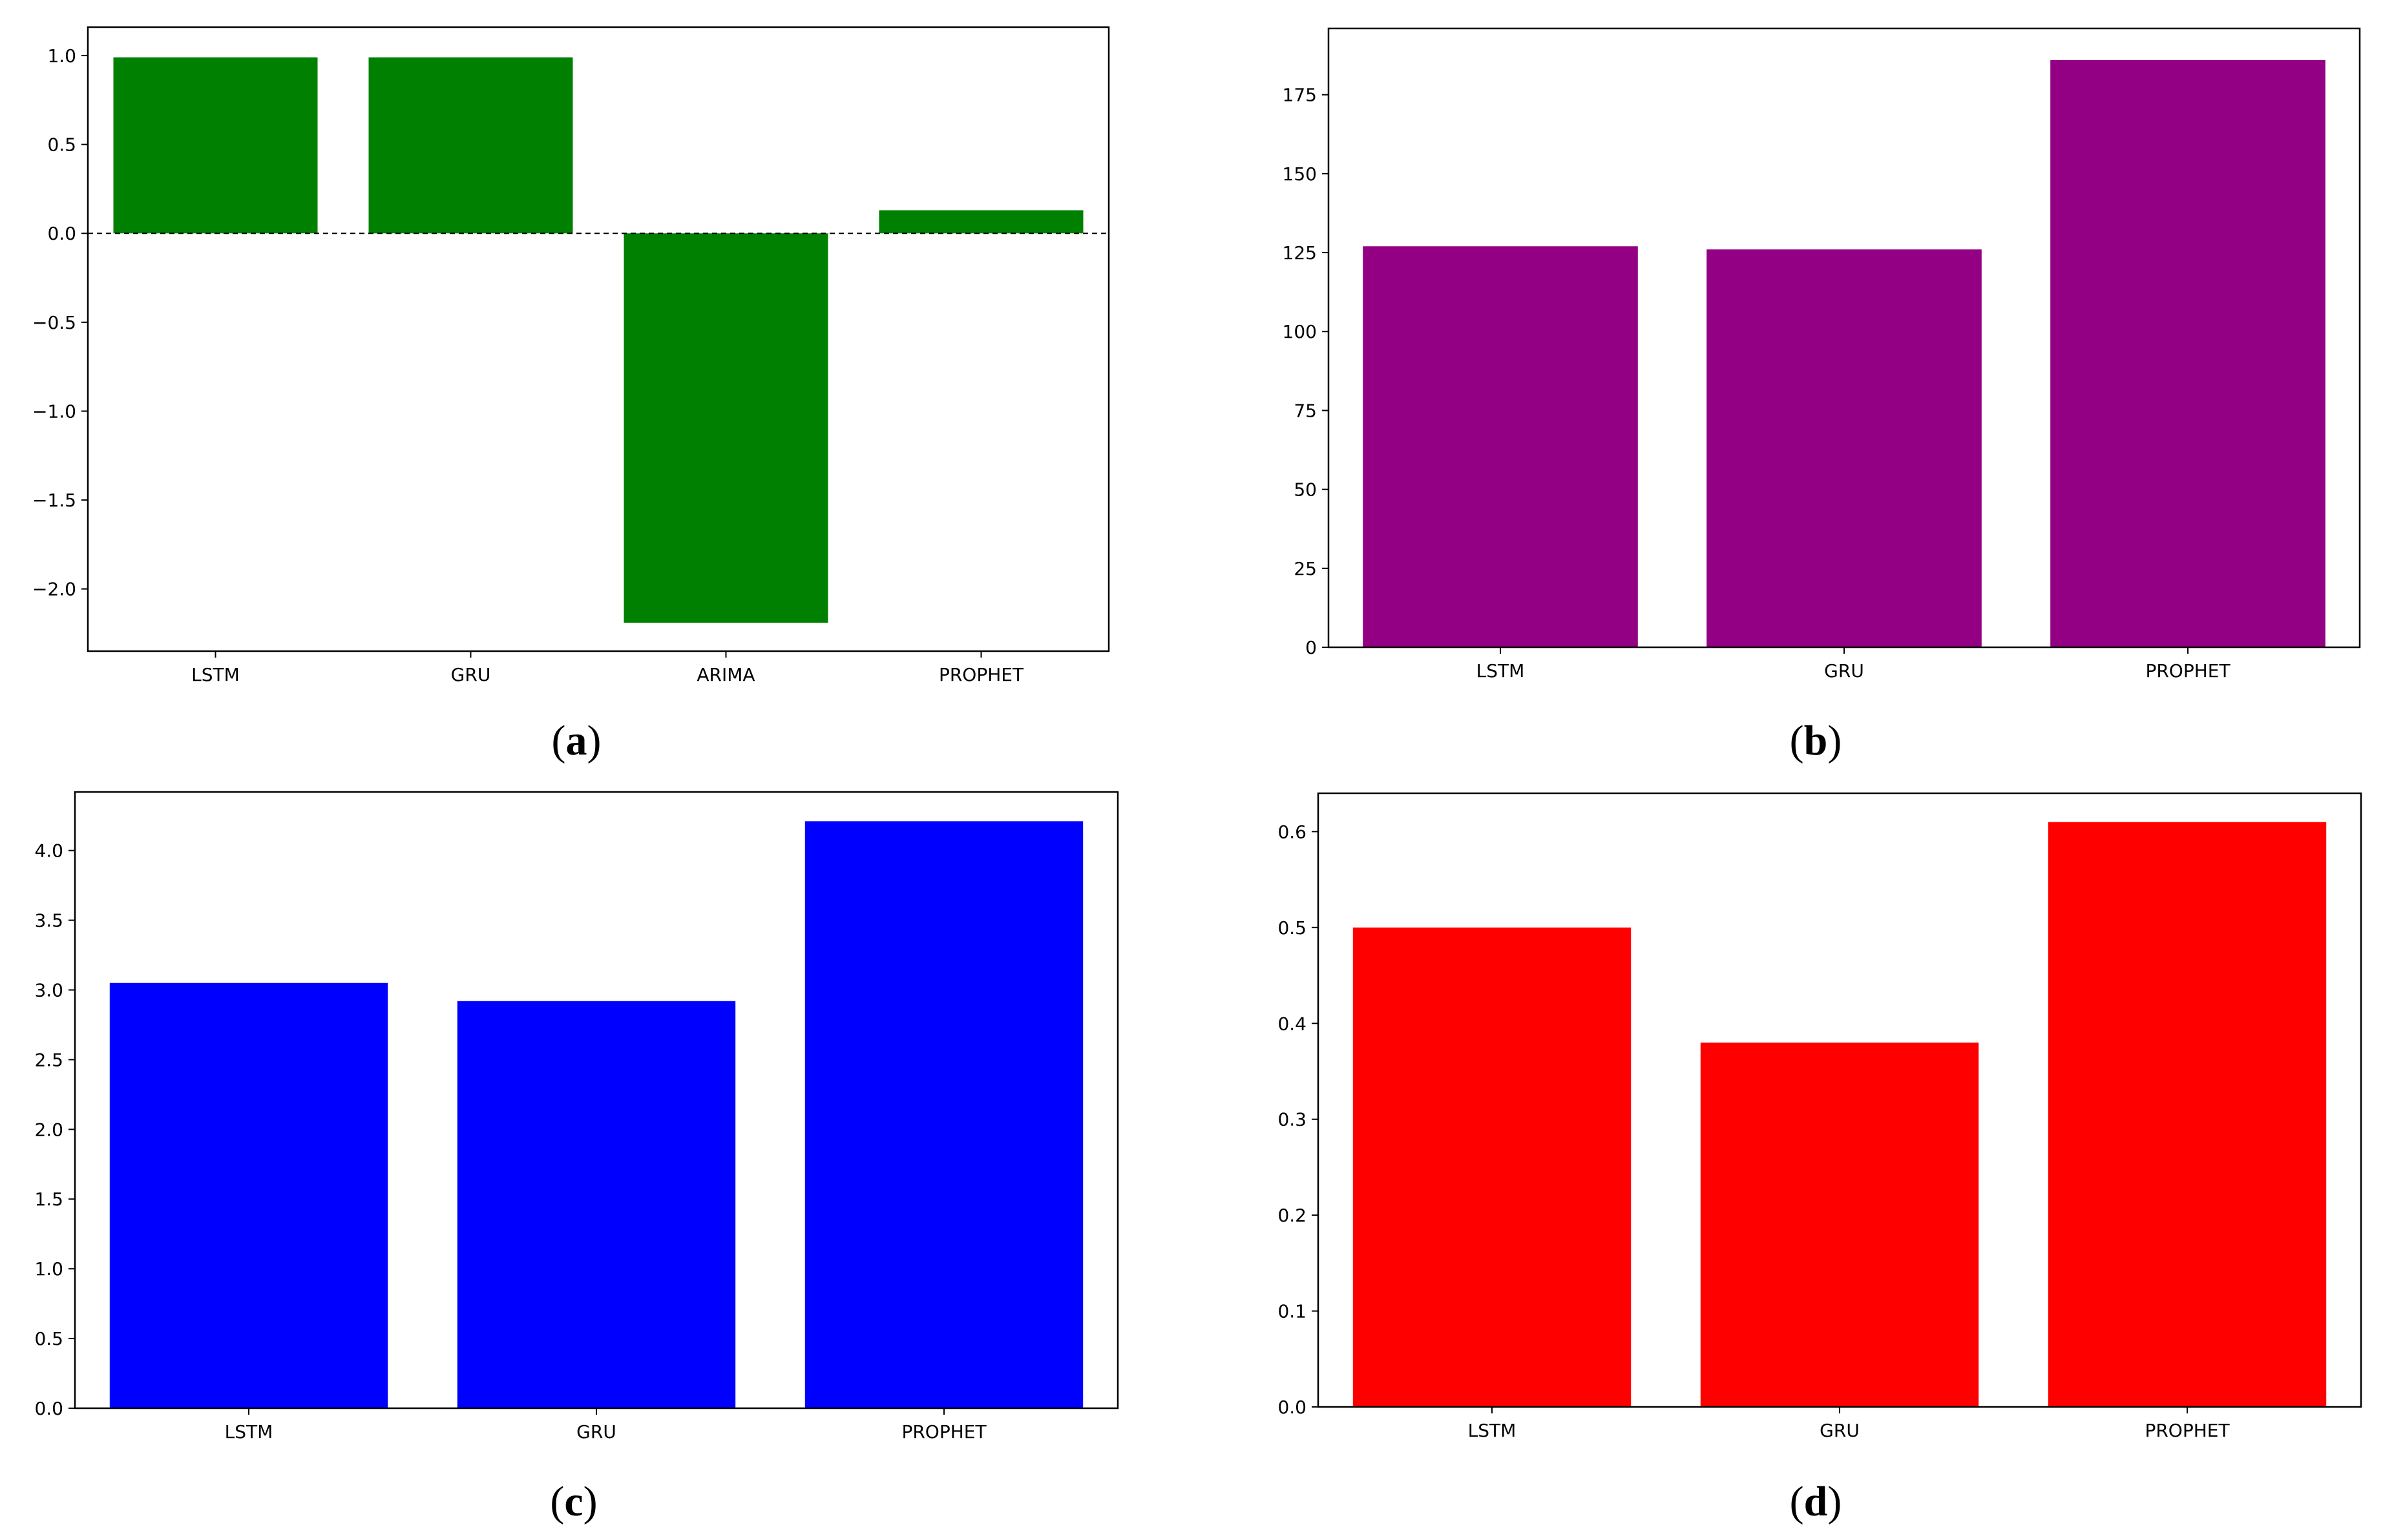 The image size is (2383, 1540). I want to click on y-tick-label: 0, so click(1311, 647).